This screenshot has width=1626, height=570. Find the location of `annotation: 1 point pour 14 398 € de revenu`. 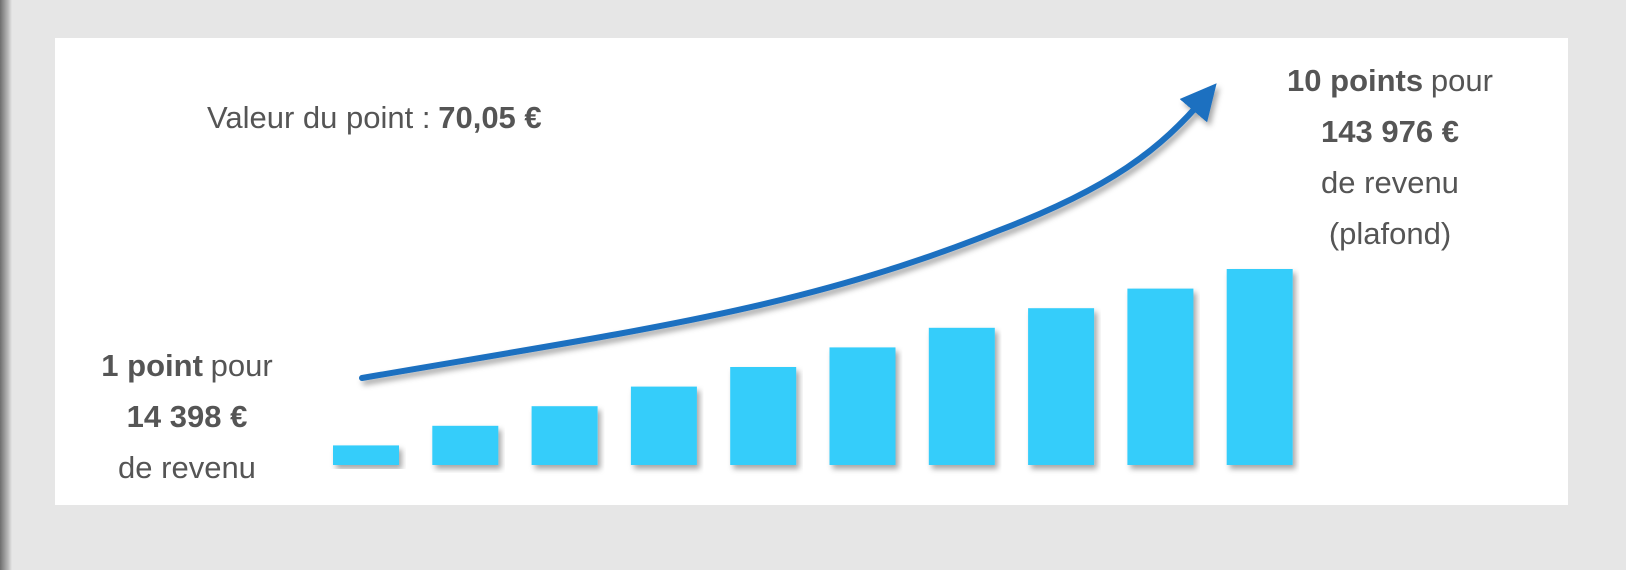

annotation: 1 point pour 14 398 € de revenu is located at coordinates (187, 416).